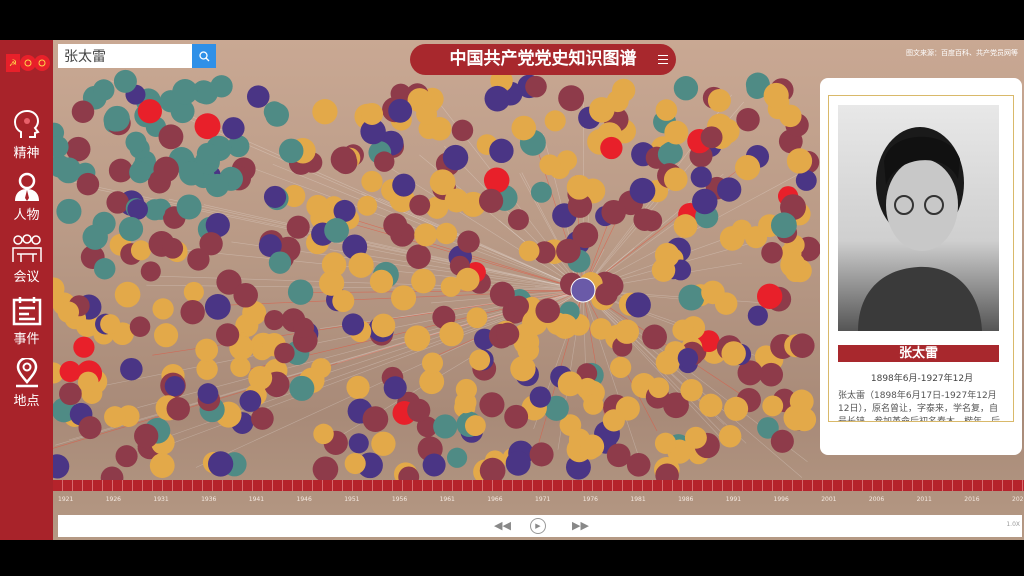  I want to click on sidebar-item-event: 事件, so click(26, 321).